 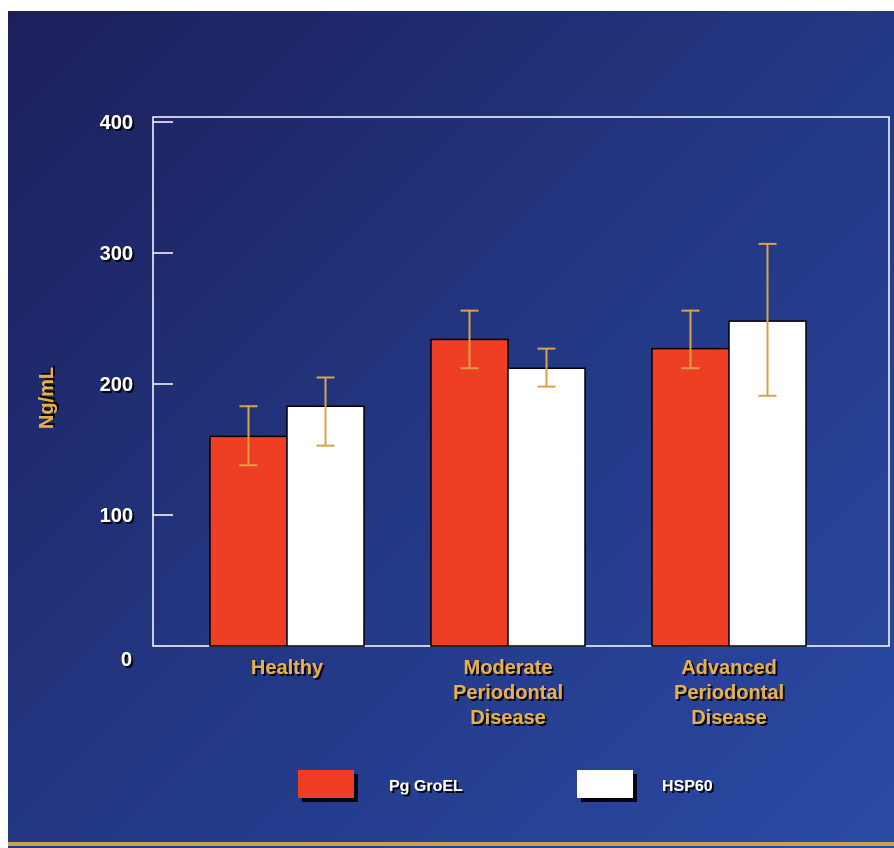 What do you see at coordinates (508, 668) in the screenshot?
I see `x-category-label: Moderate` at bounding box center [508, 668].